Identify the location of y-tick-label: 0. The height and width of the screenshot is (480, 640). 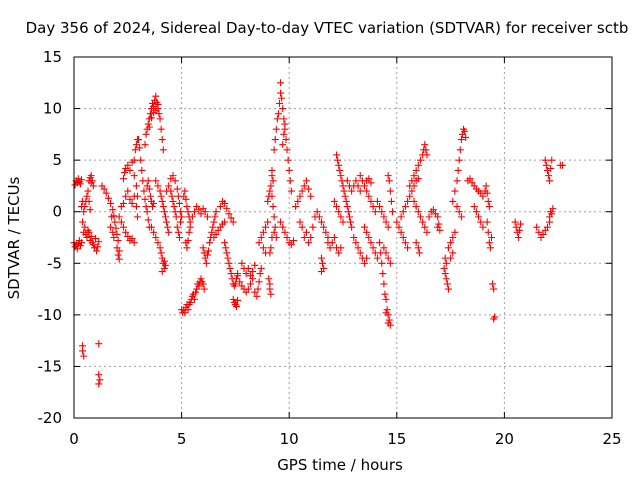
(57, 212).